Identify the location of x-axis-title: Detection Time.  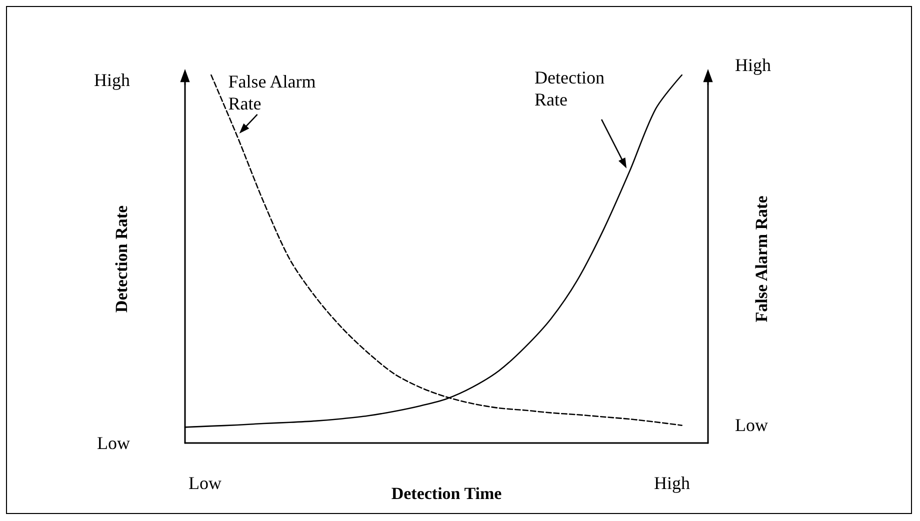
(446, 493).